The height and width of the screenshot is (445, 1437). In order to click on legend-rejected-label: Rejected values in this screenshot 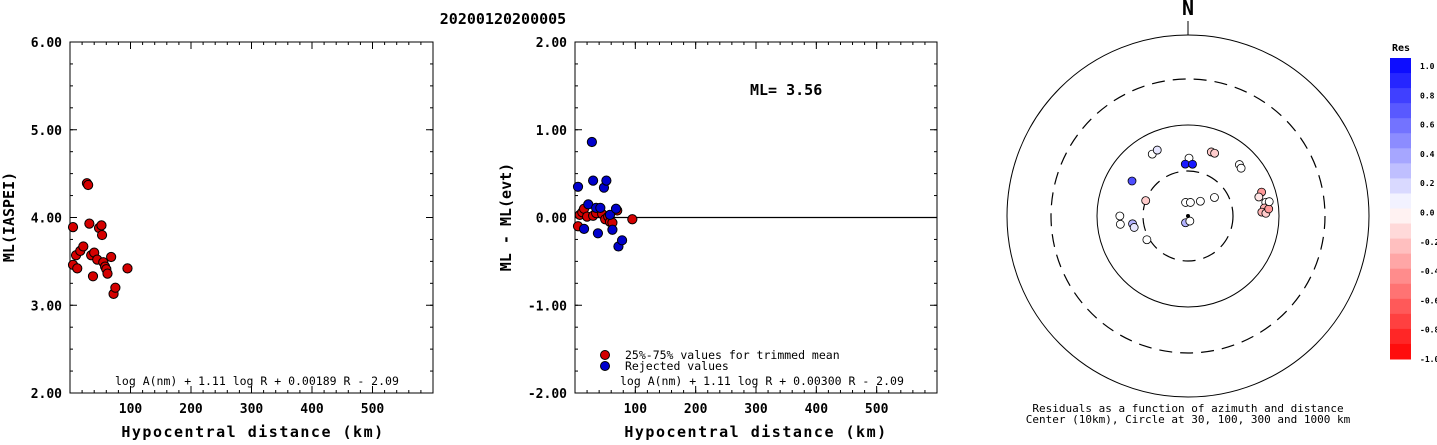, I will do `click(677, 366)`.